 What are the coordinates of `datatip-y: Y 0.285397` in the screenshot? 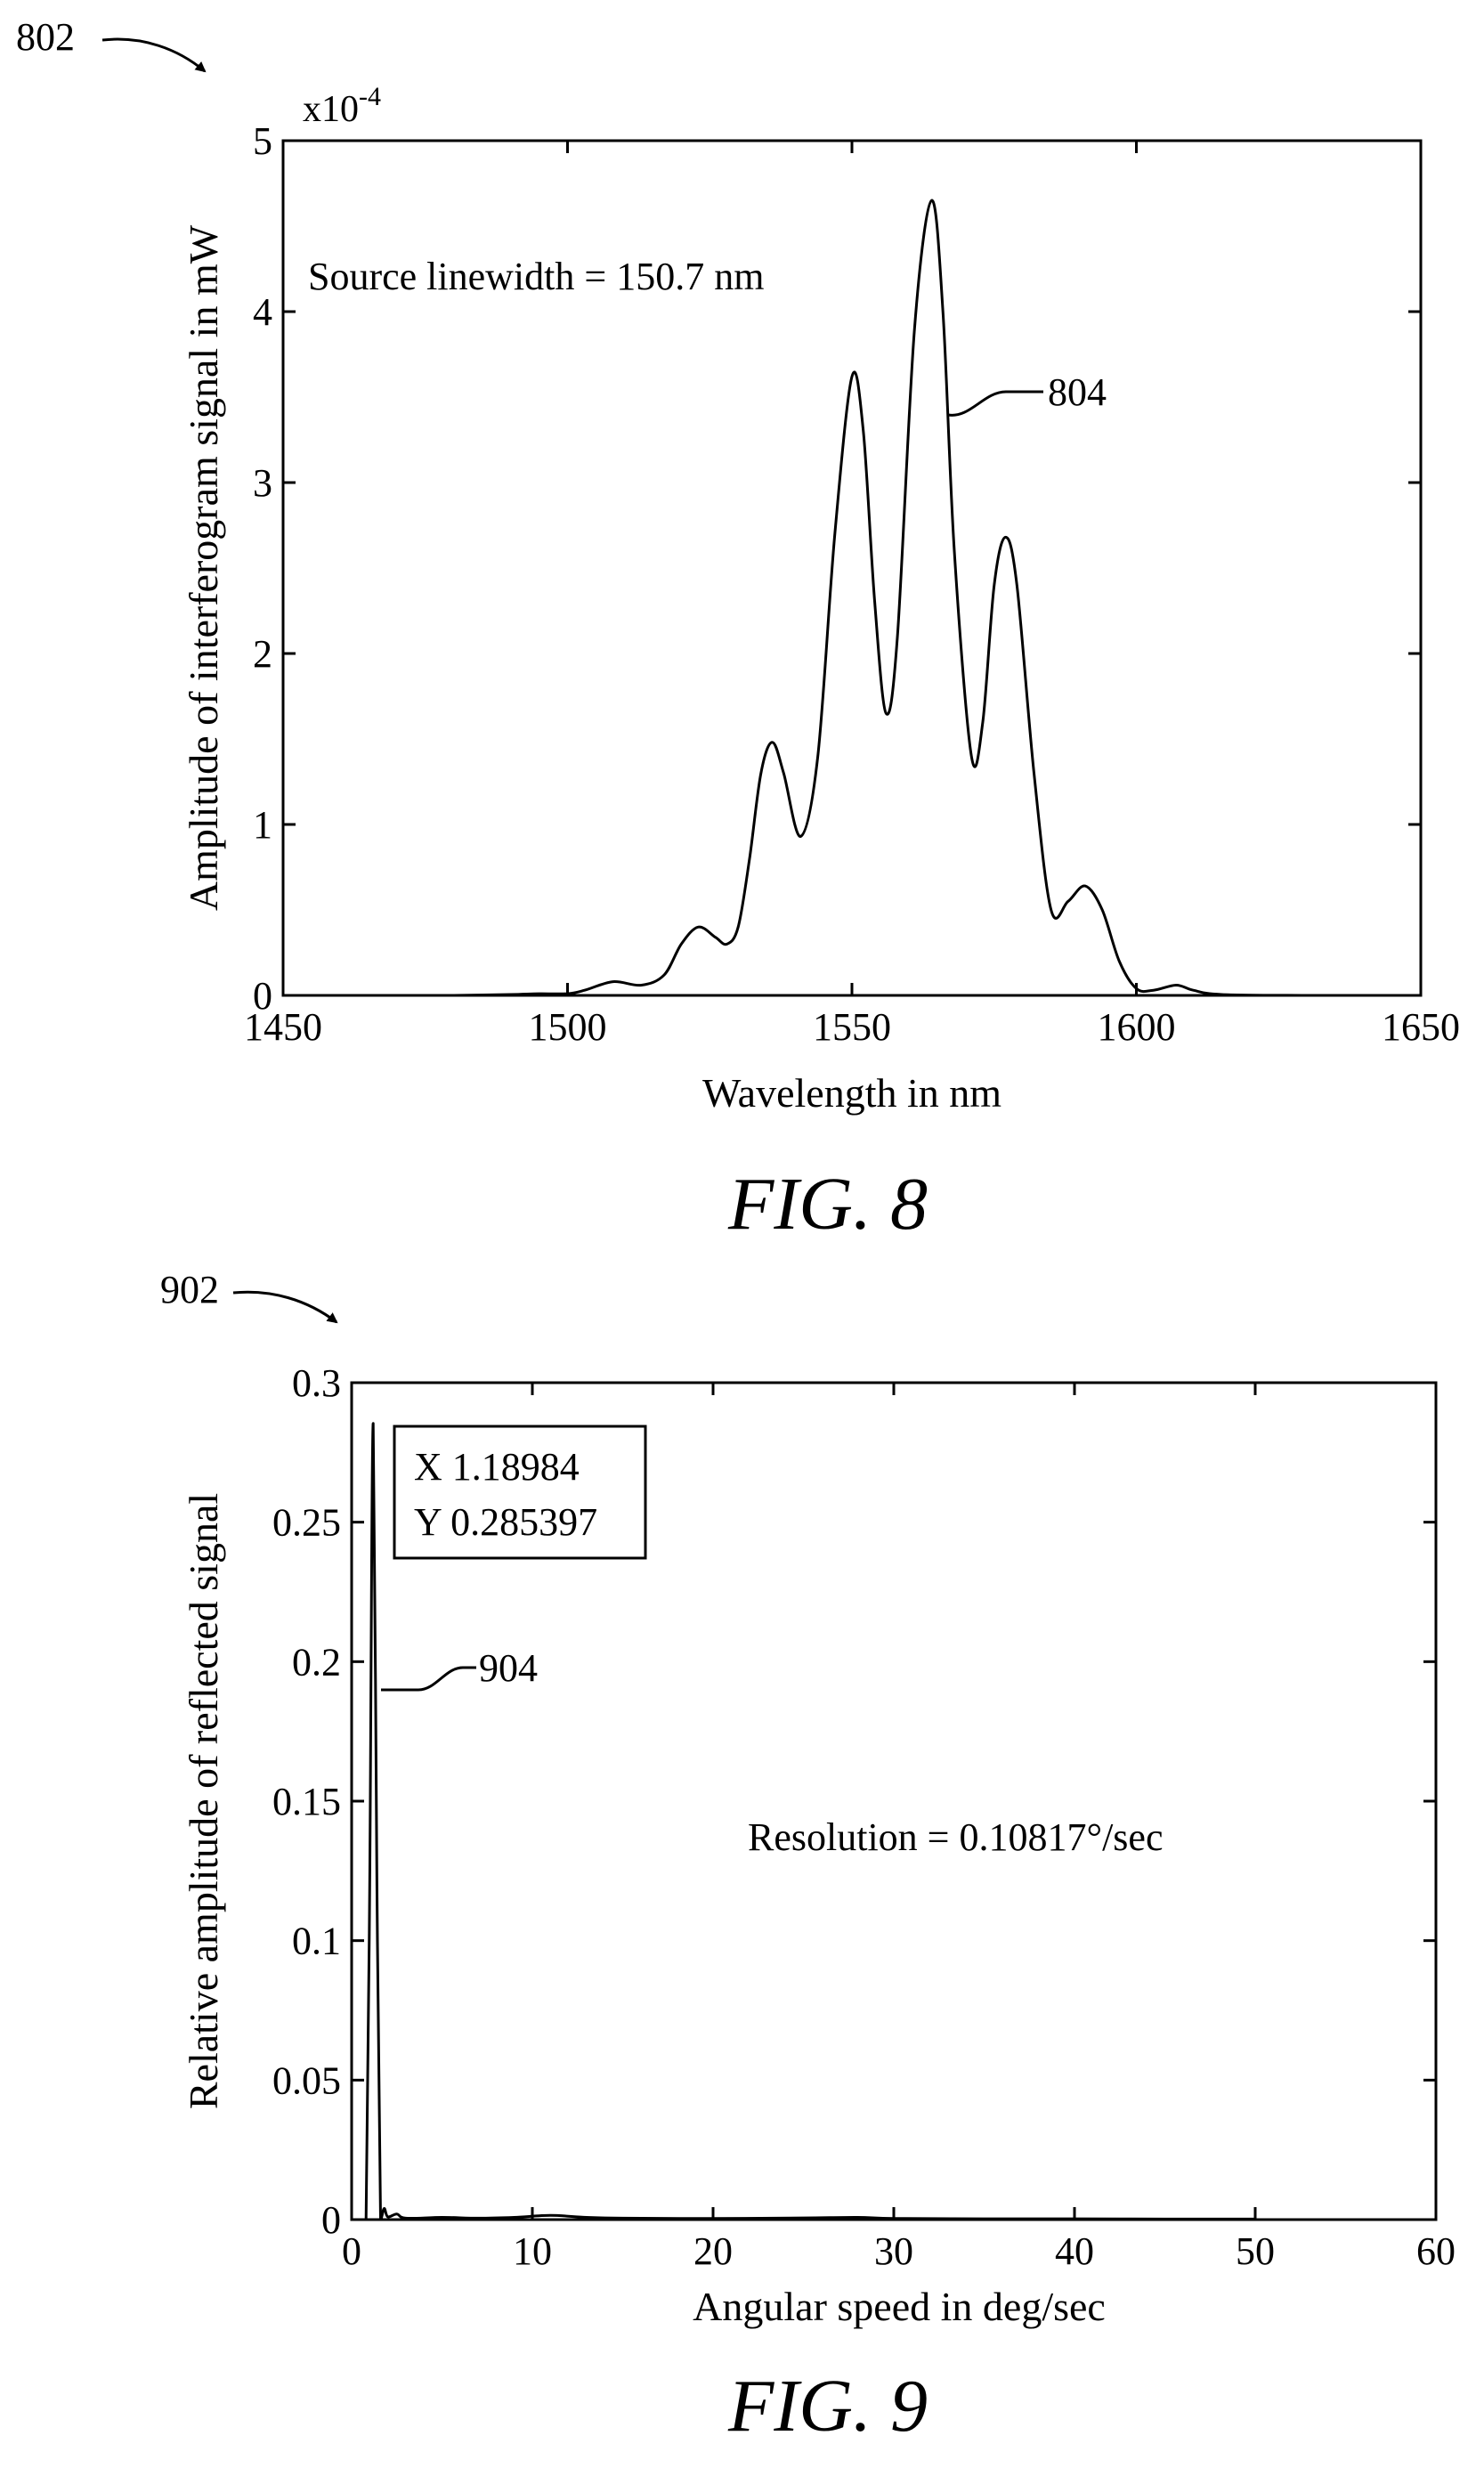 It's located at (505, 1522).